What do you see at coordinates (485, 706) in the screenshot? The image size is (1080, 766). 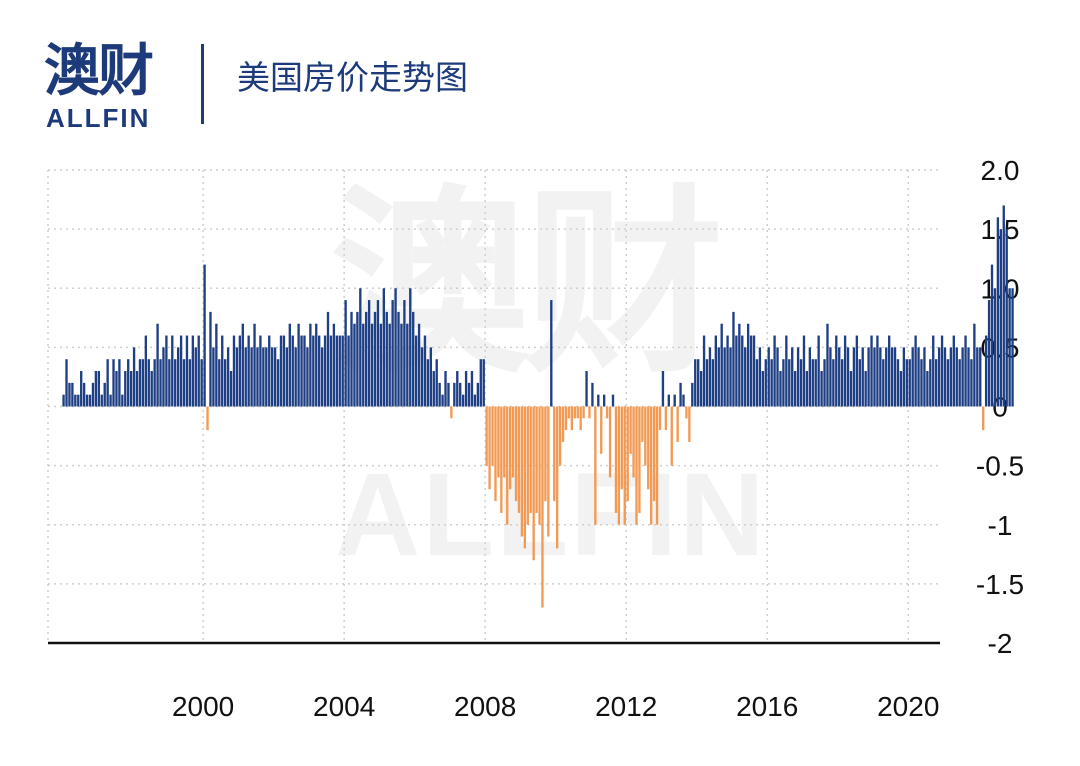 I see `x-tick-label: 2008` at bounding box center [485, 706].